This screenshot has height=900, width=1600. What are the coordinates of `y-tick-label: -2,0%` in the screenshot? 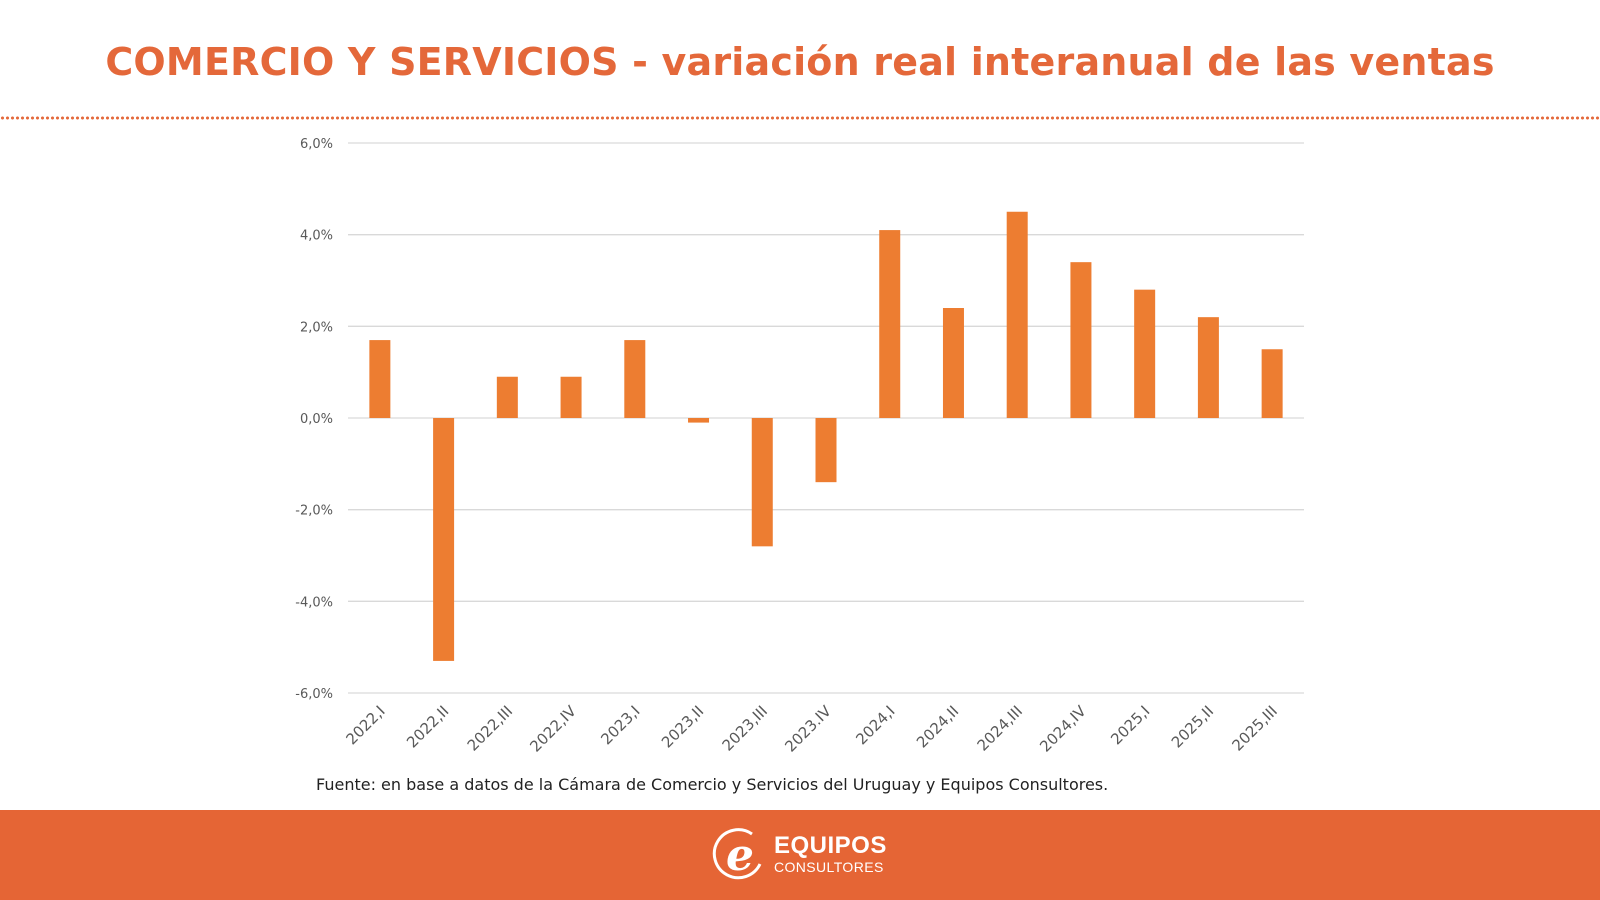 It's located at (314, 511).